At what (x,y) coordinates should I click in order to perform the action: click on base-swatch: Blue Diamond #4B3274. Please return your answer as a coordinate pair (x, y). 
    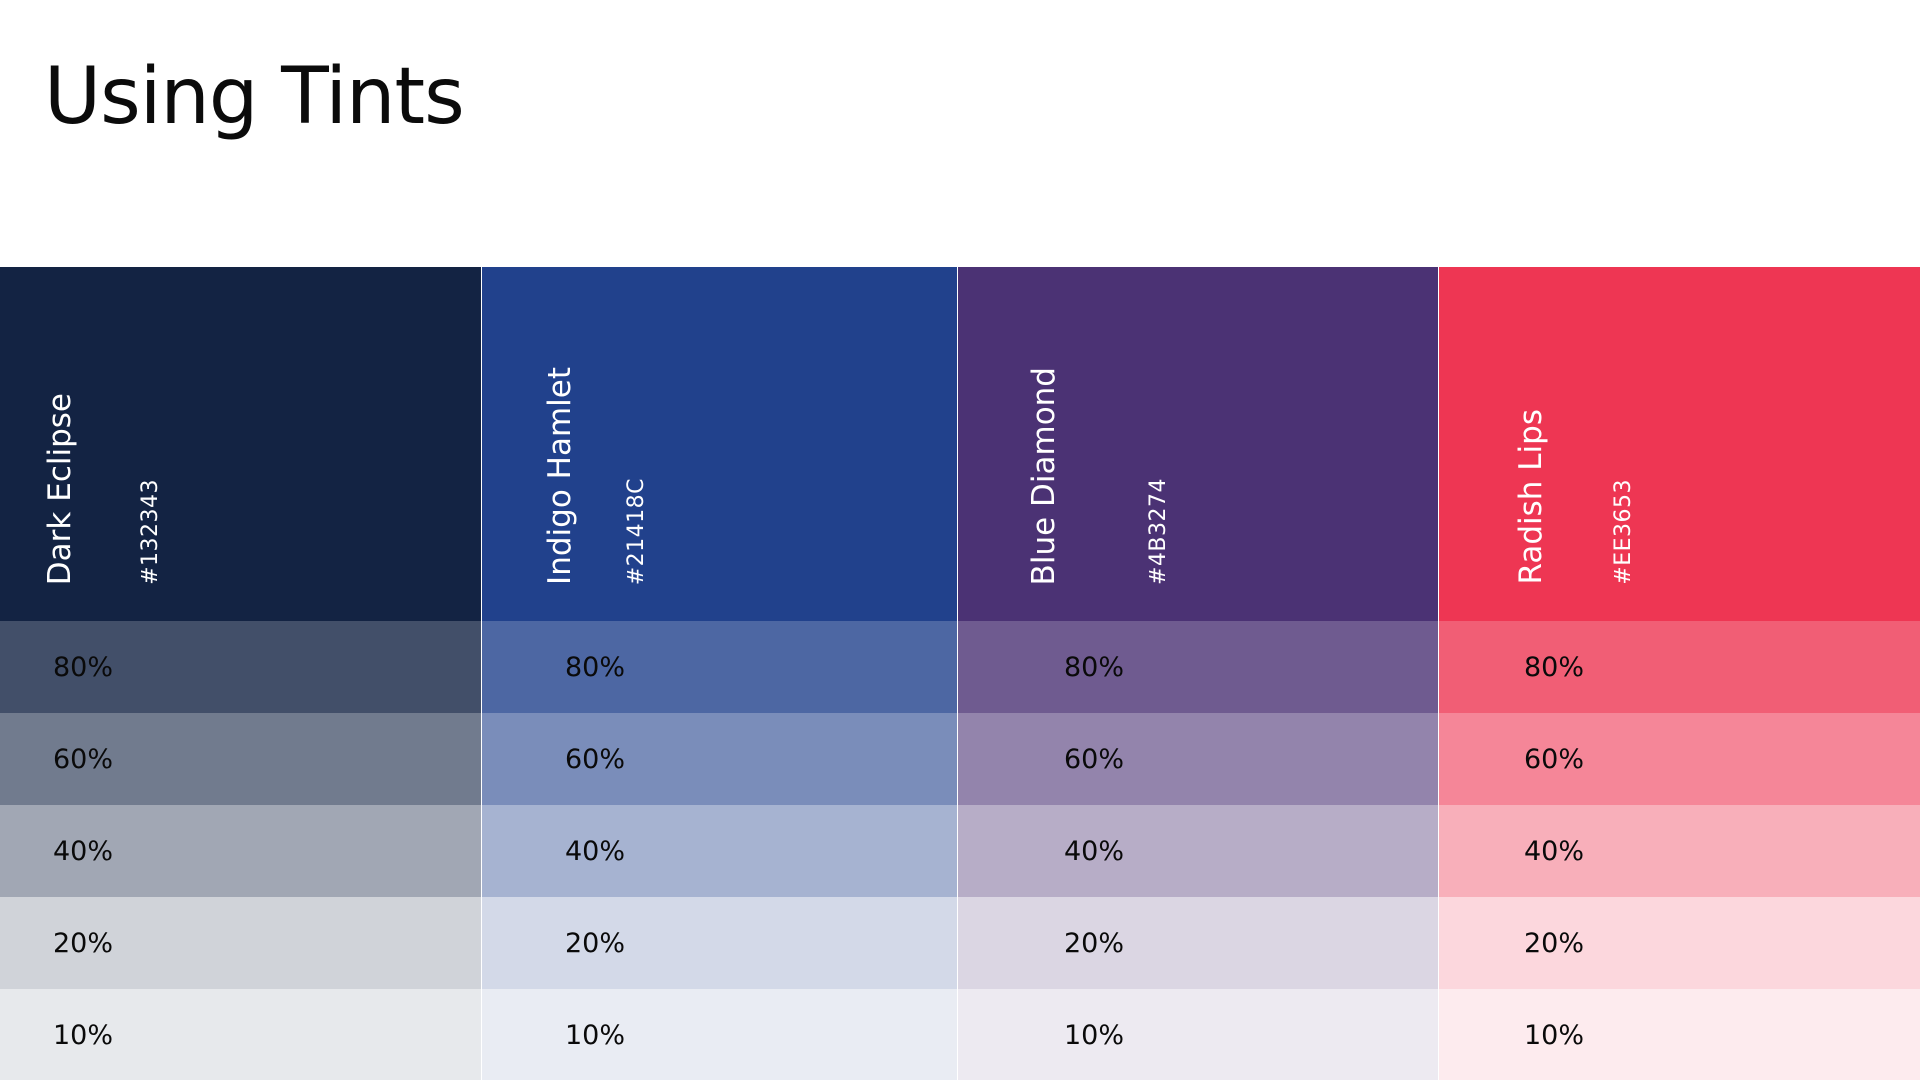
    Looking at the image, I should click on (1198, 444).